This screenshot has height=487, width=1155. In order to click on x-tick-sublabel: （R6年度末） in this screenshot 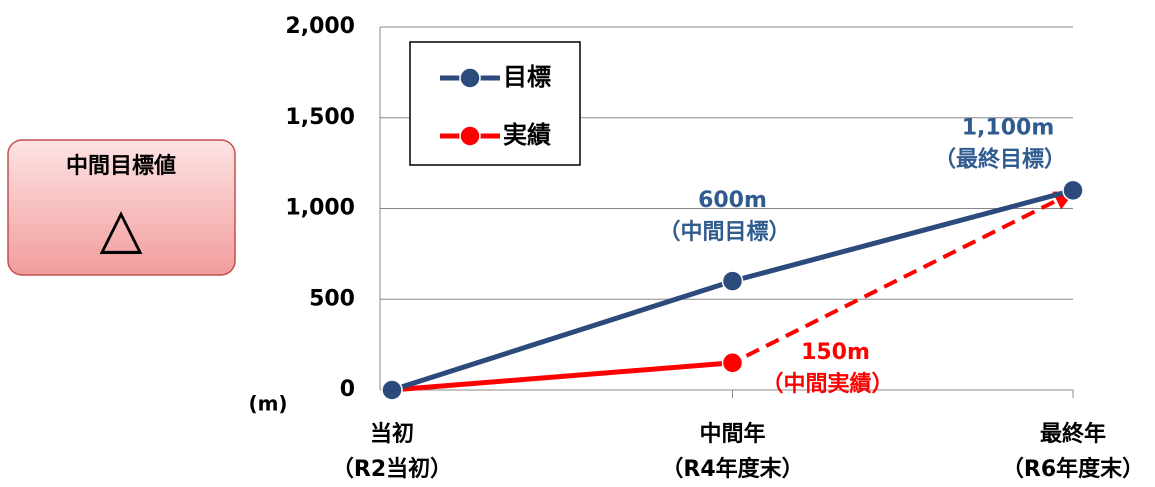, I will do `click(1073, 469)`.